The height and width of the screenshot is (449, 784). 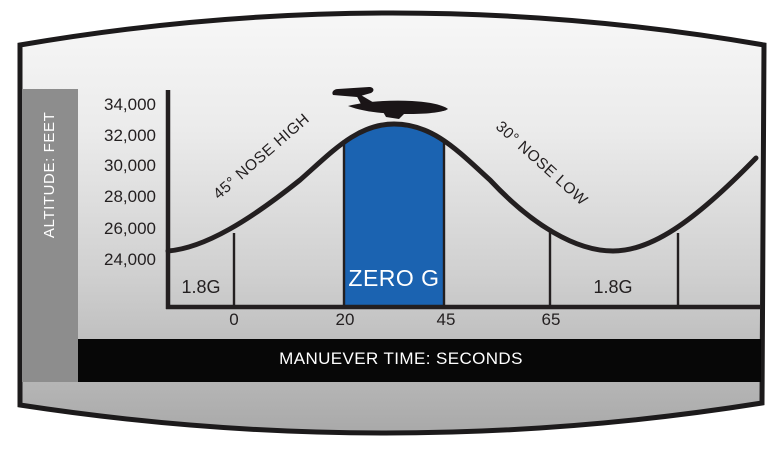 I want to click on airplane-fuselage, so click(x=398, y=107).